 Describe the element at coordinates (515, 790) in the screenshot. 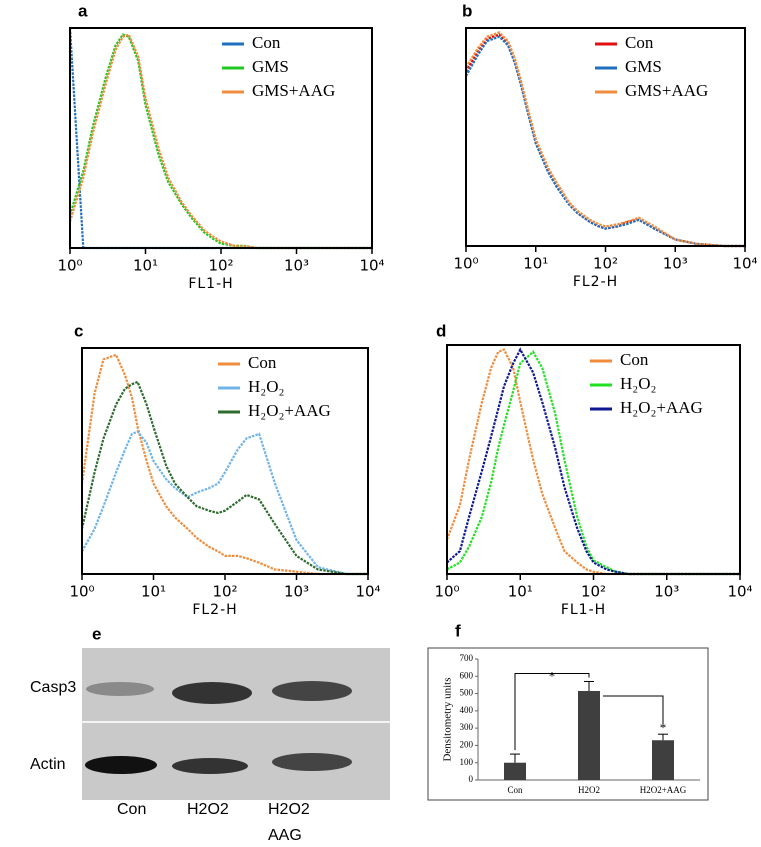

I see `x-tick-label: Con` at that location.